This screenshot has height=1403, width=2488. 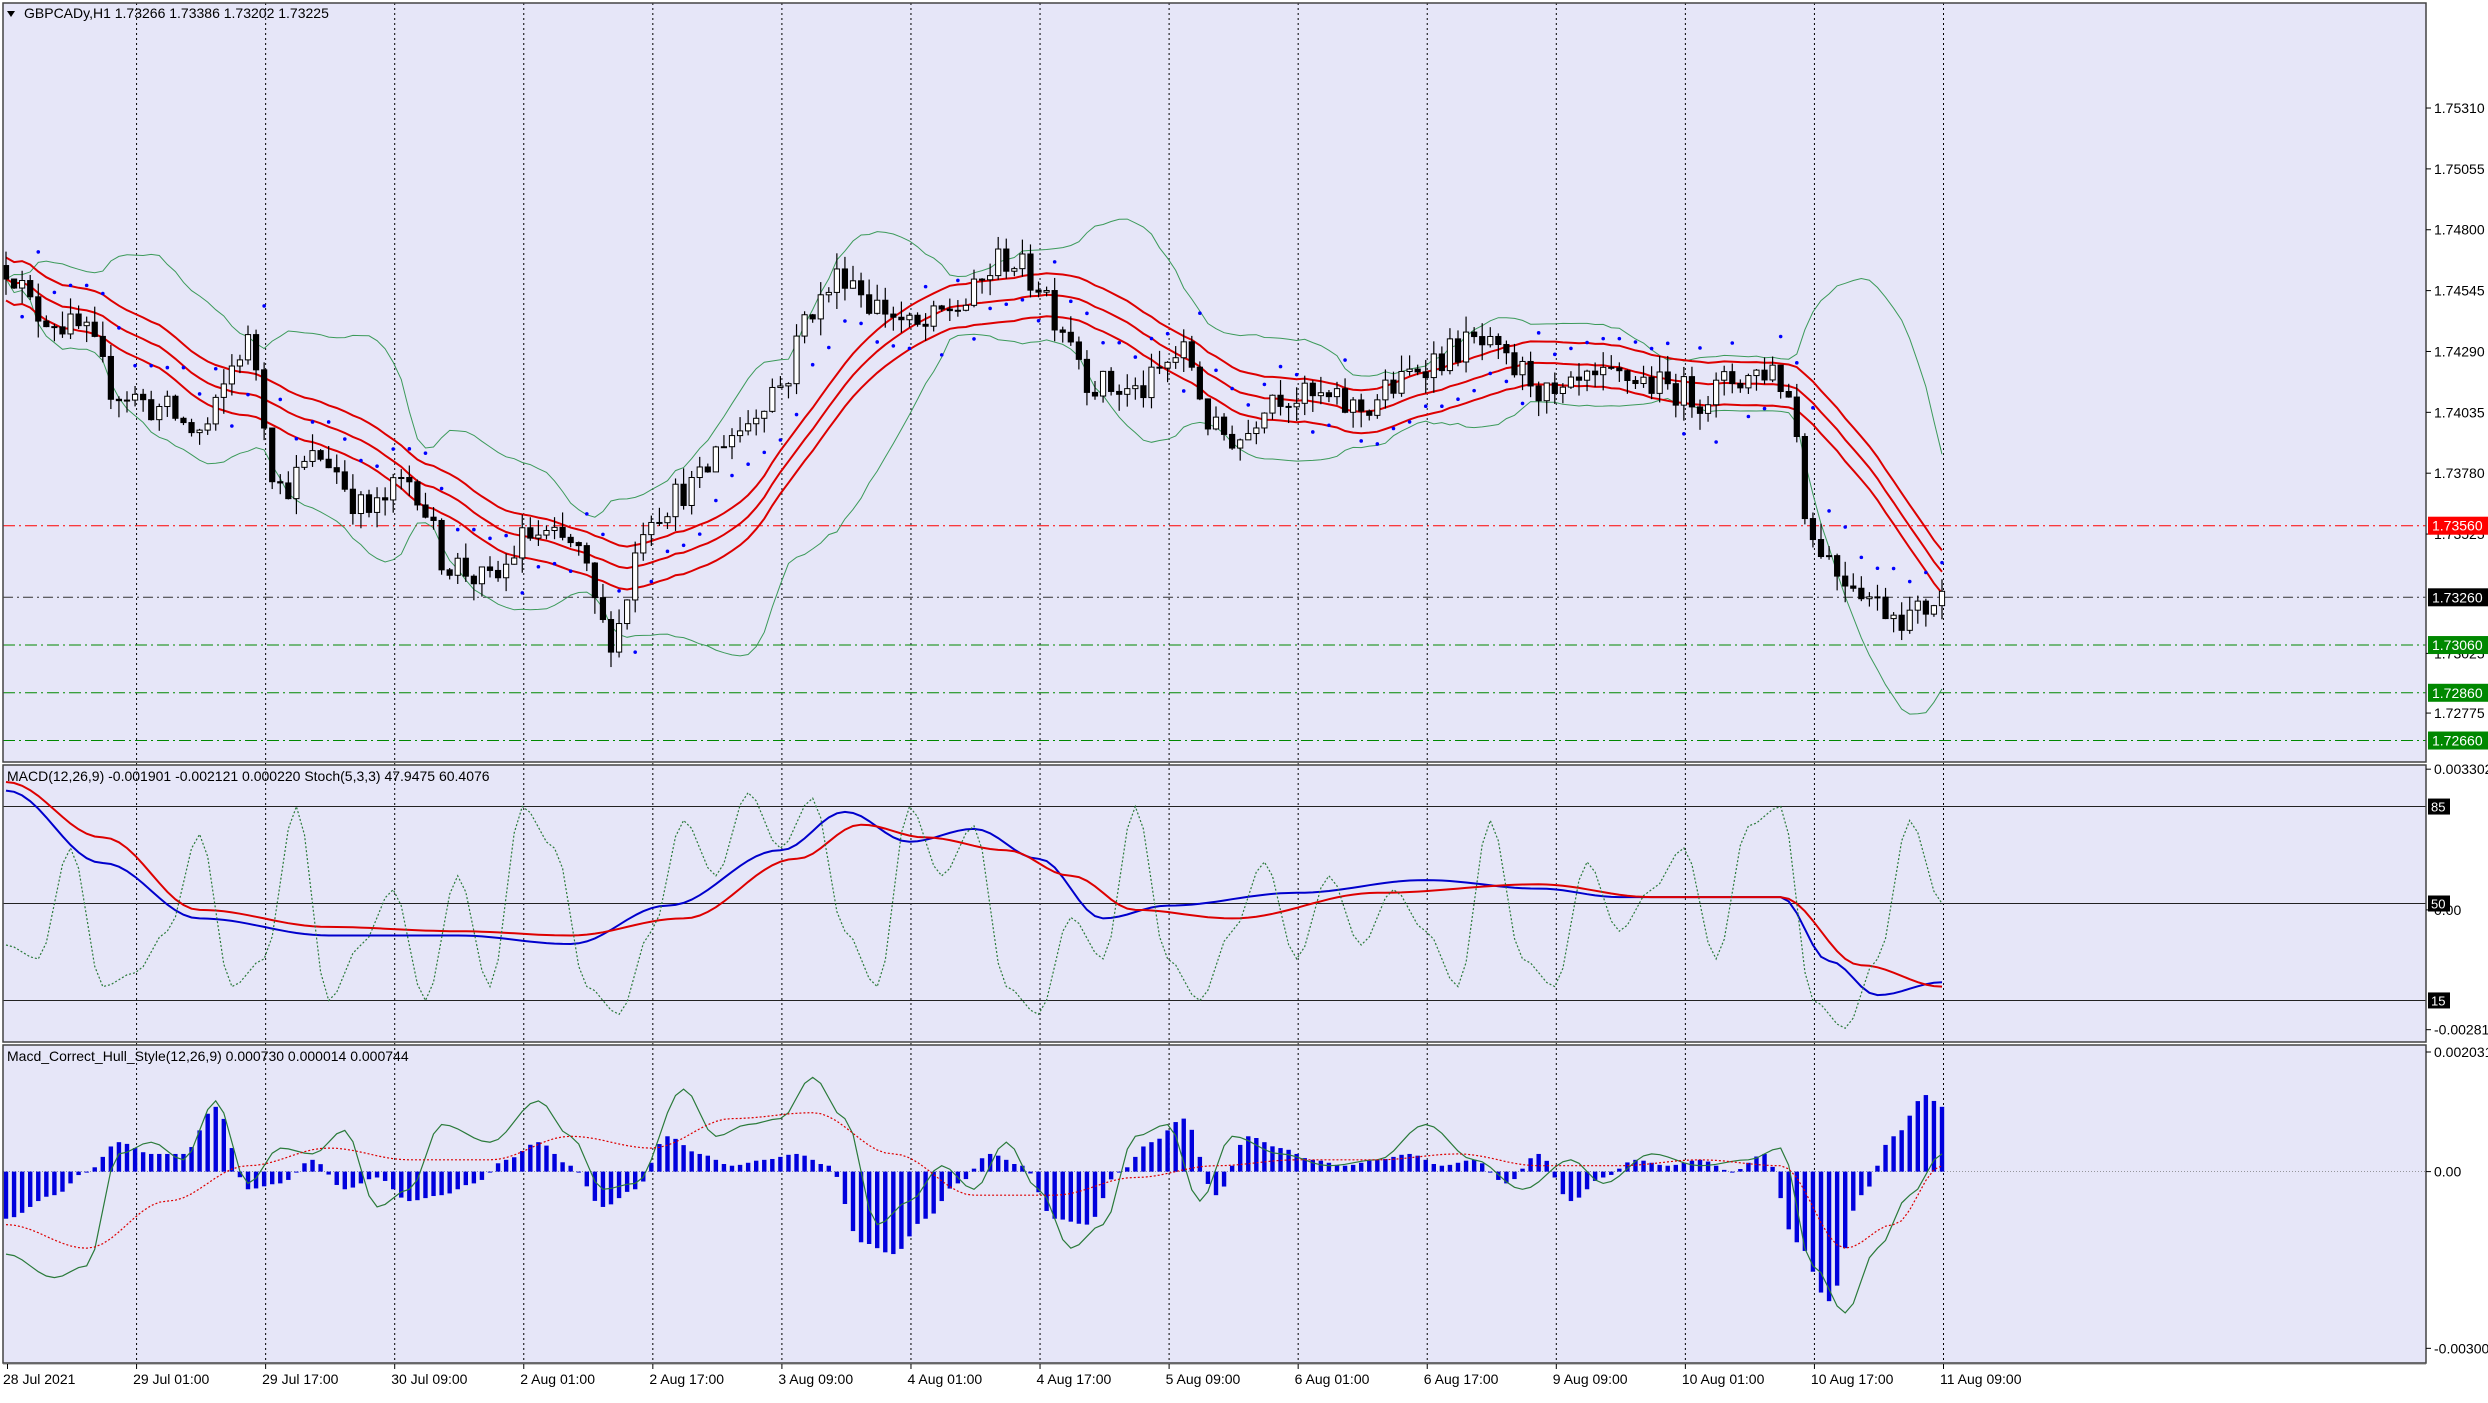 What do you see at coordinates (1981, 1379) in the screenshot?
I see `time-axis-label: 11 Aug 09:00` at bounding box center [1981, 1379].